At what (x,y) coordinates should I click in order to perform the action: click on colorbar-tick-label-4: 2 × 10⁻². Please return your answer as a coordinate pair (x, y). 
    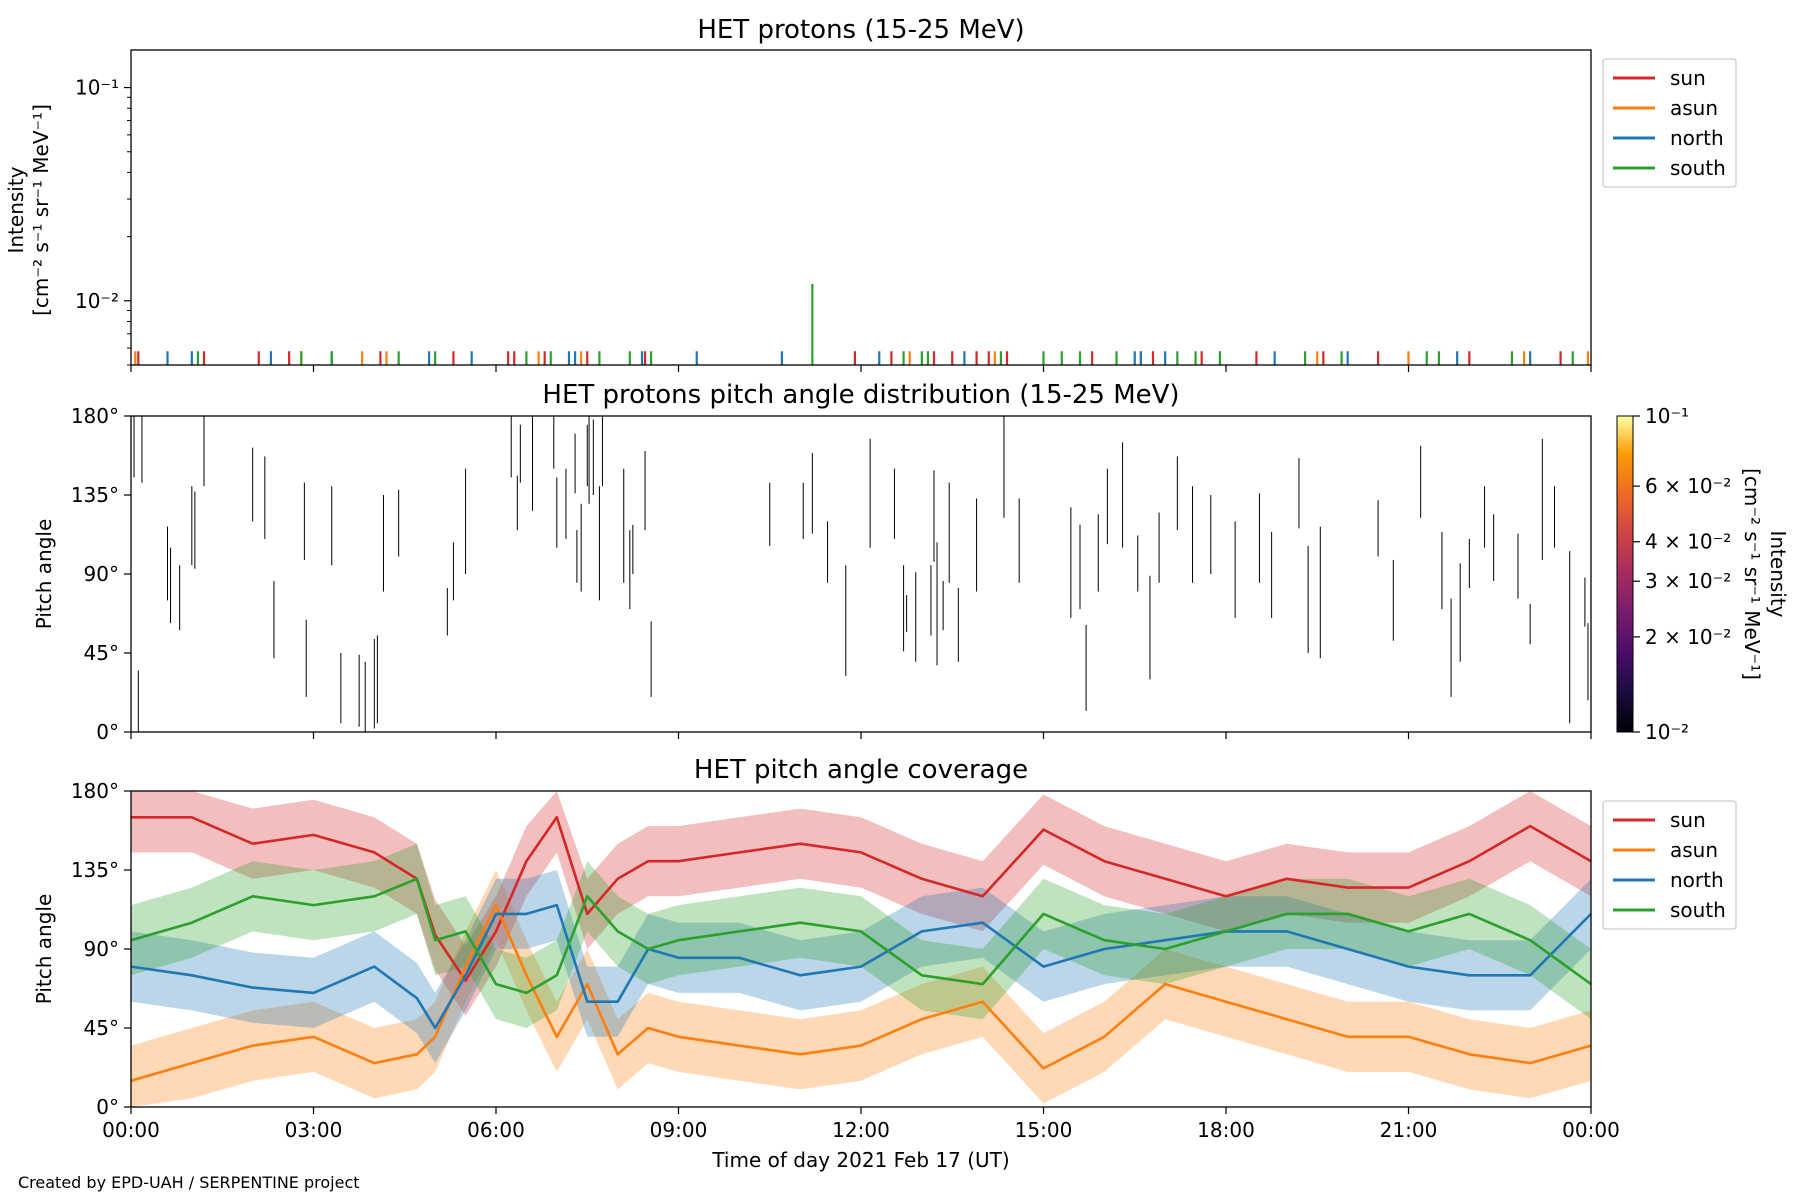
    Looking at the image, I should click on (1688, 637).